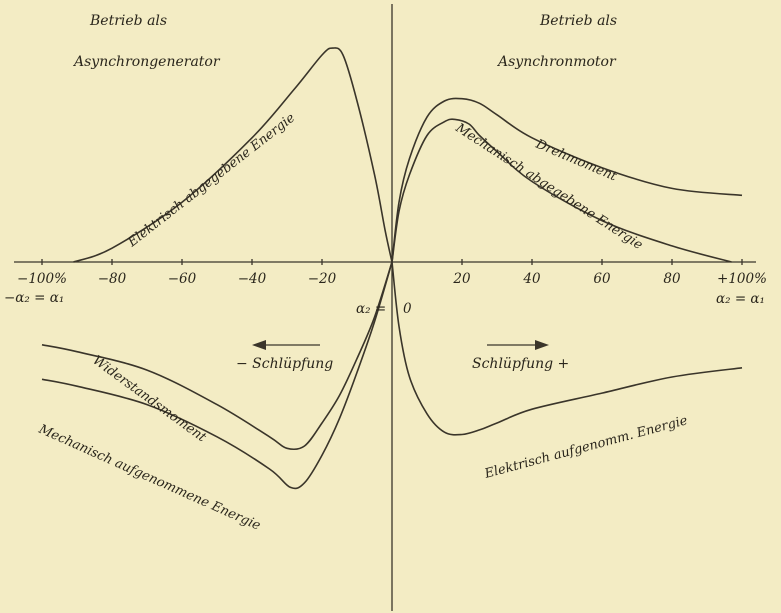 The image size is (781, 613). Describe the element at coordinates (740, 299) in the screenshot. I see `alpha-right-label: α₂ = α₁` at that location.